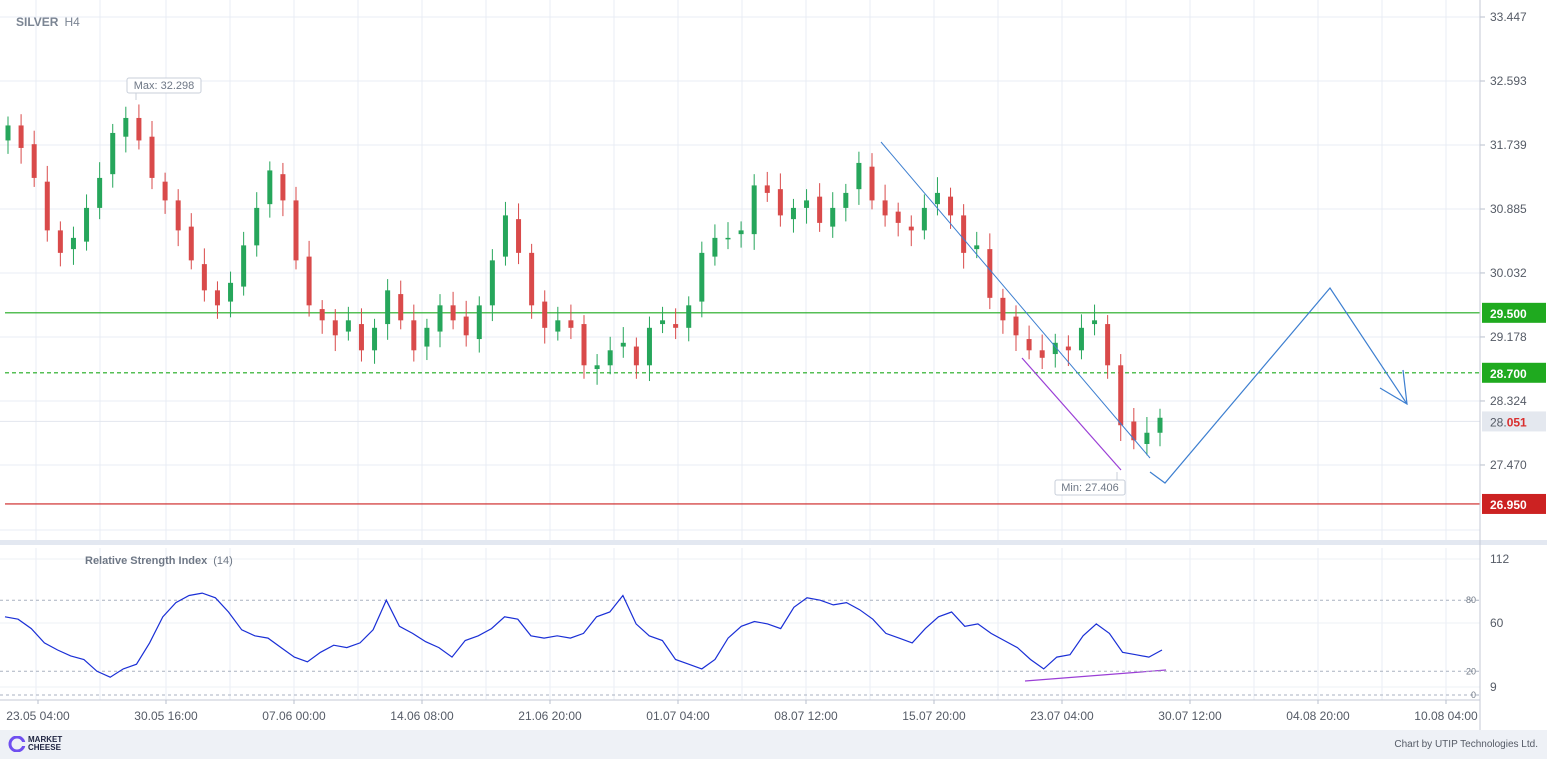  Describe the element at coordinates (1514, 372) in the screenshot. I see `level-tag` at that location.